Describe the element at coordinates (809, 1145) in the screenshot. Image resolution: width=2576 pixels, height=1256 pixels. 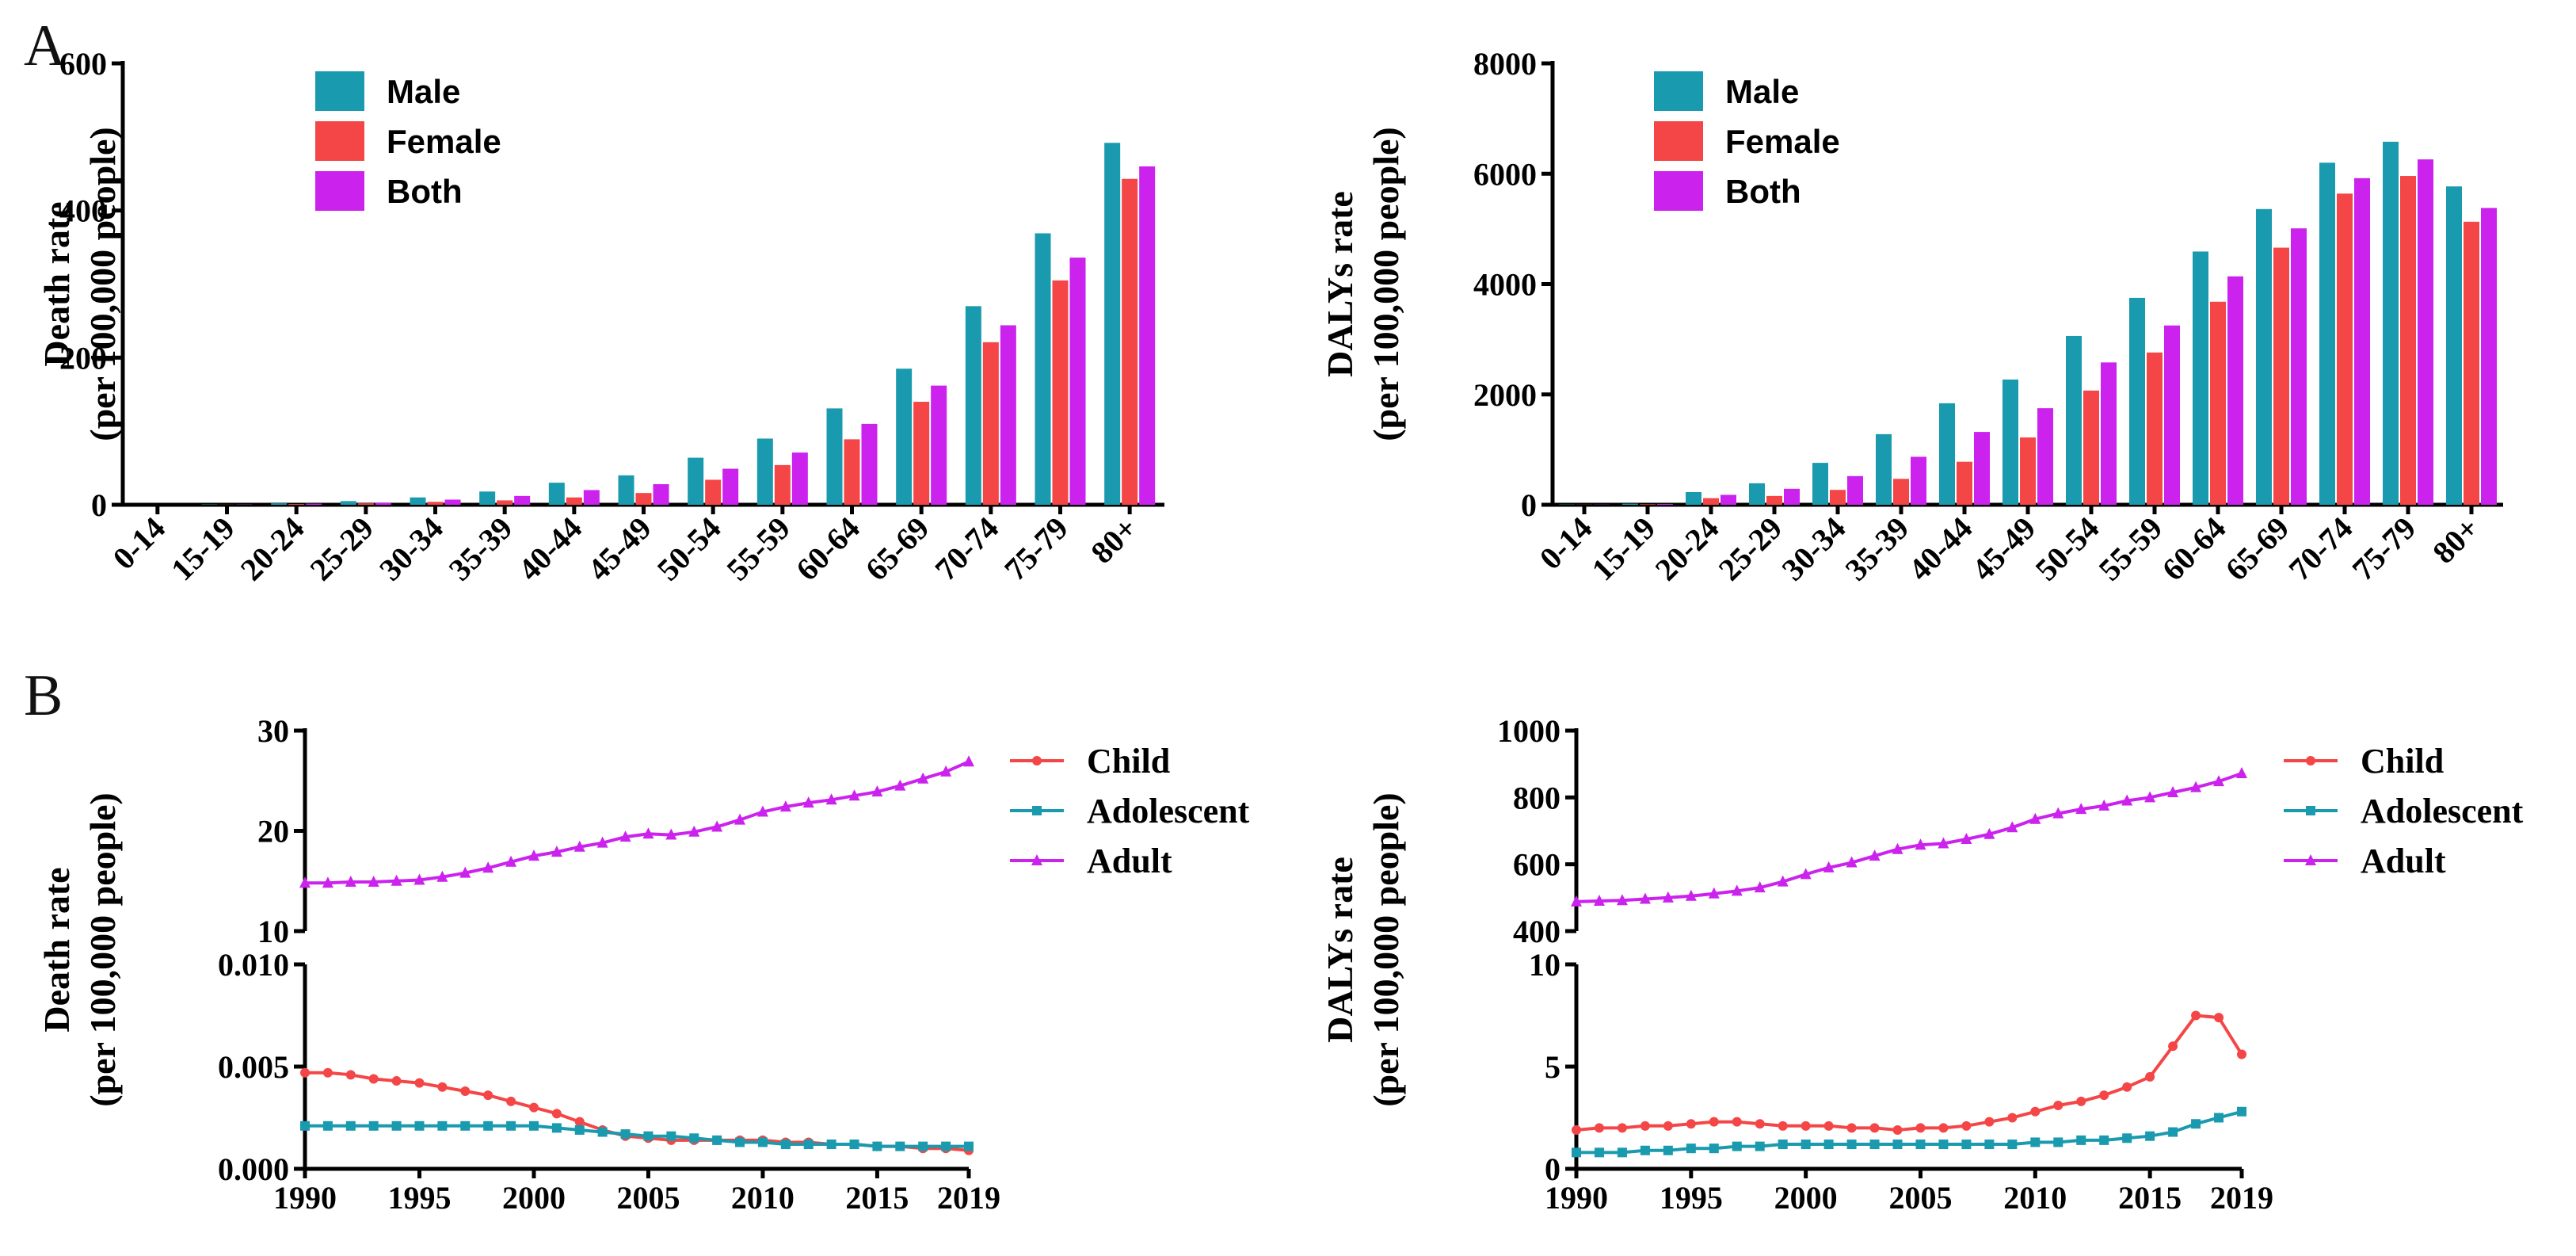
I see `point-adolescent-2012` at that location.